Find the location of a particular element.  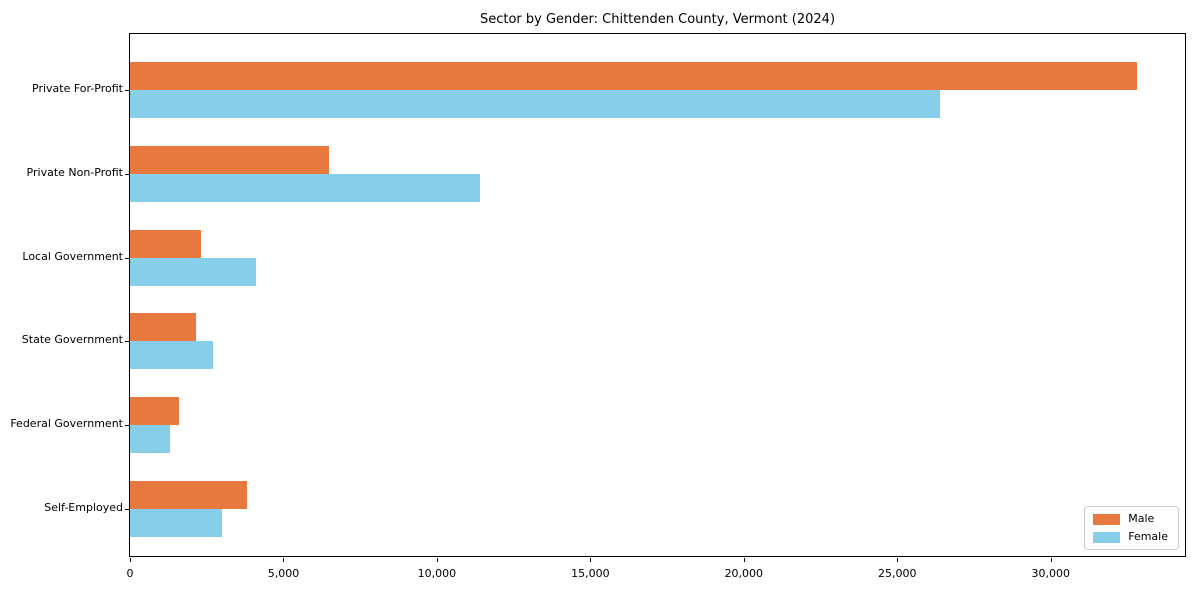

y-tick-label-3: State Government is located at coordinates (72, 340).